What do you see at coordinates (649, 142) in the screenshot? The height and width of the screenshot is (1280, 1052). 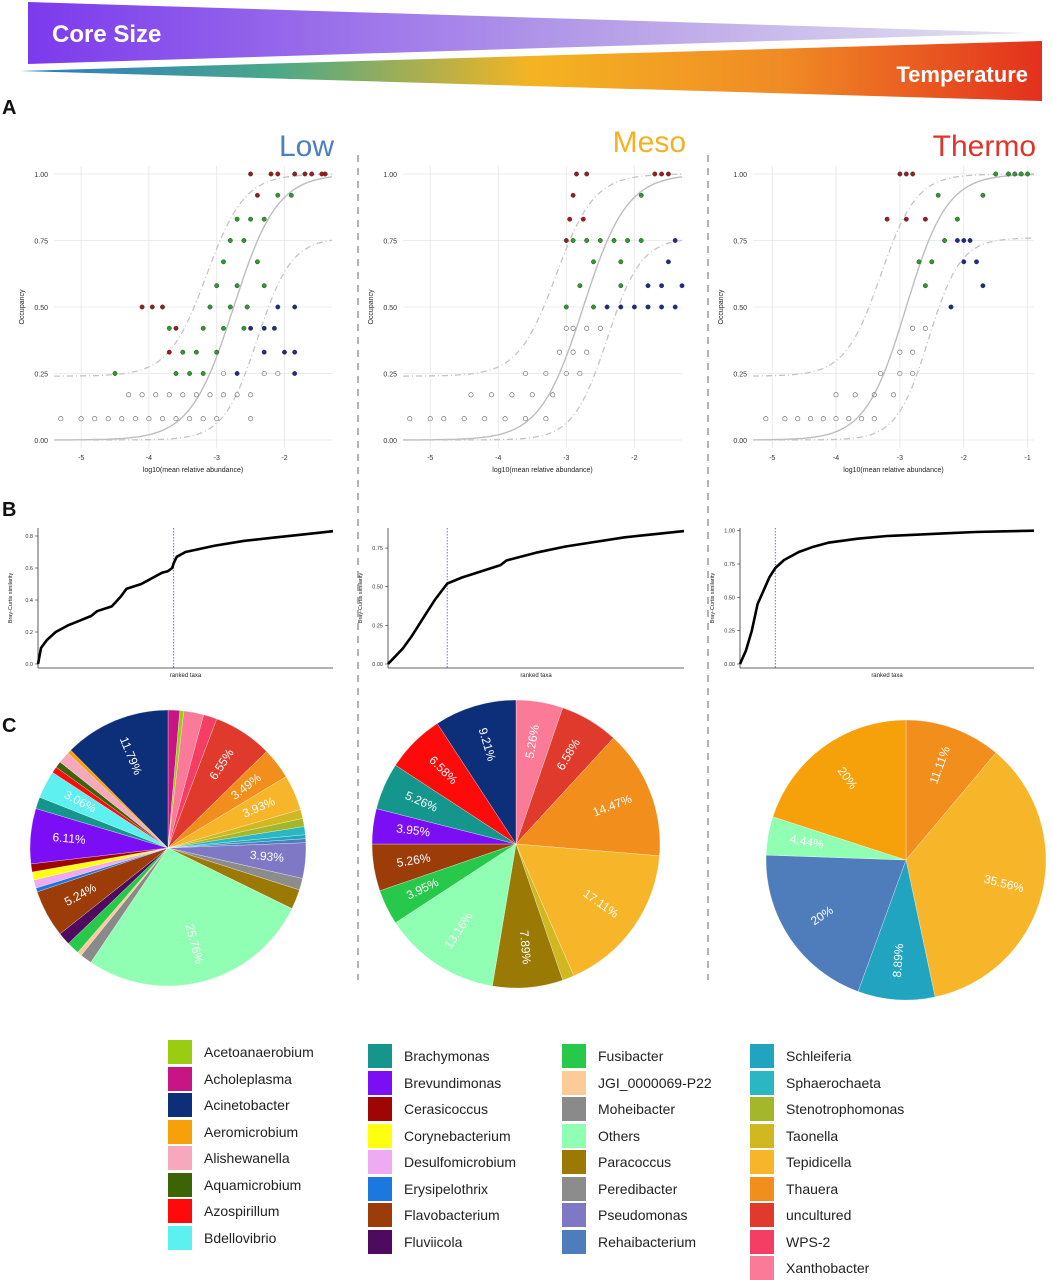 I see `group-title-meso: Meso` at bounding box center [649, 142].